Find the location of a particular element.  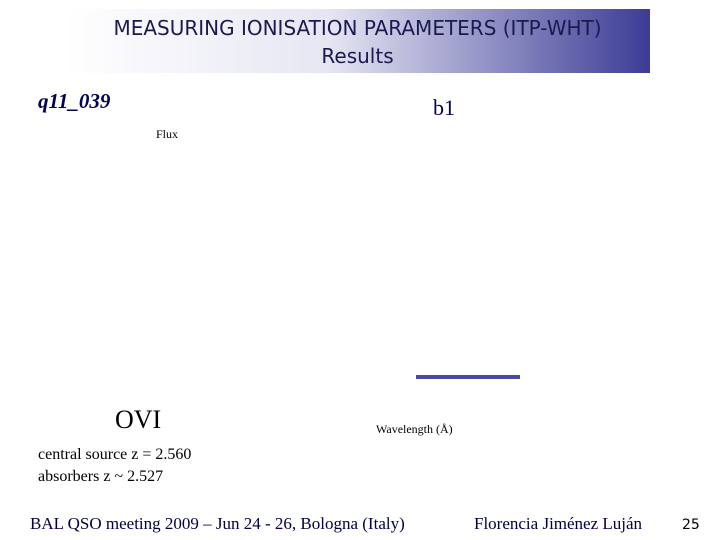

title-banner is located at coordinates (357, 41).